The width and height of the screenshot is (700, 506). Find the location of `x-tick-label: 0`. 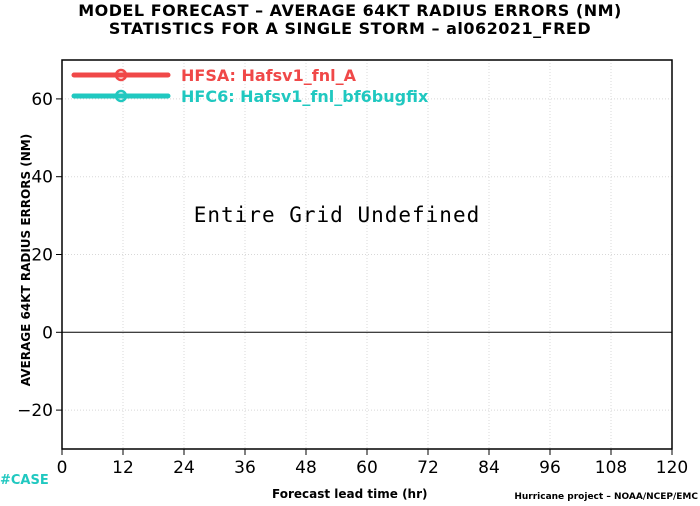

x-tick-label: 0 is located at coordinates (62, 468).